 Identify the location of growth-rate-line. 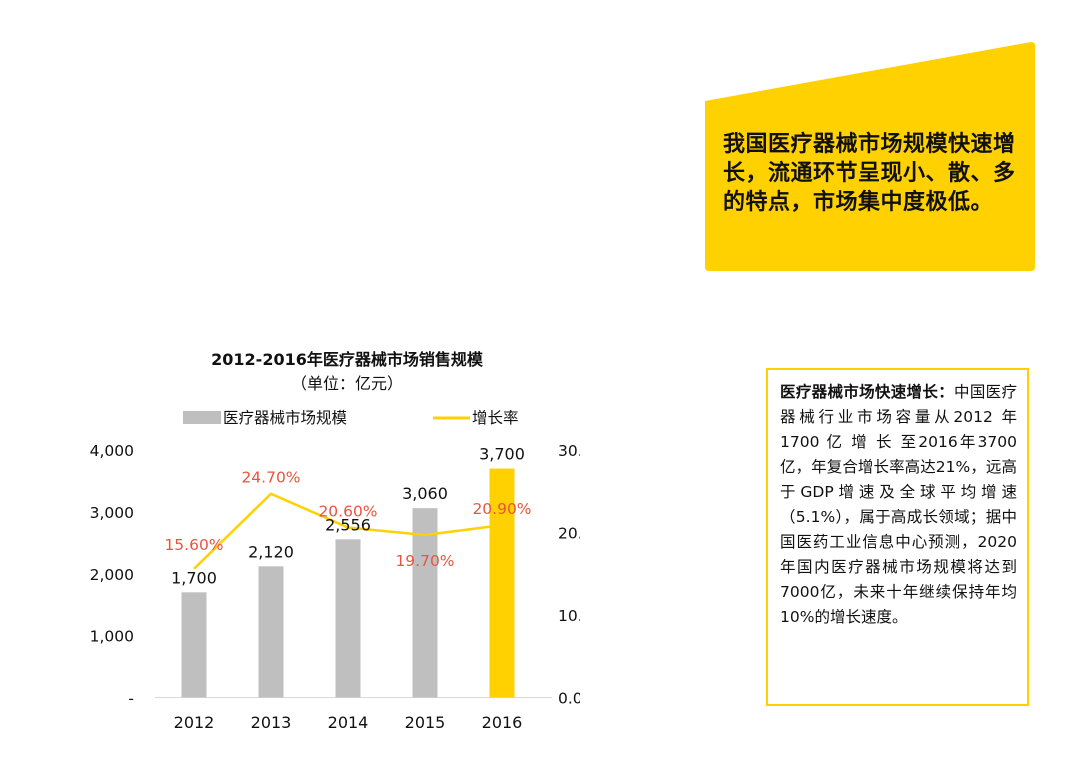
(348, 531).